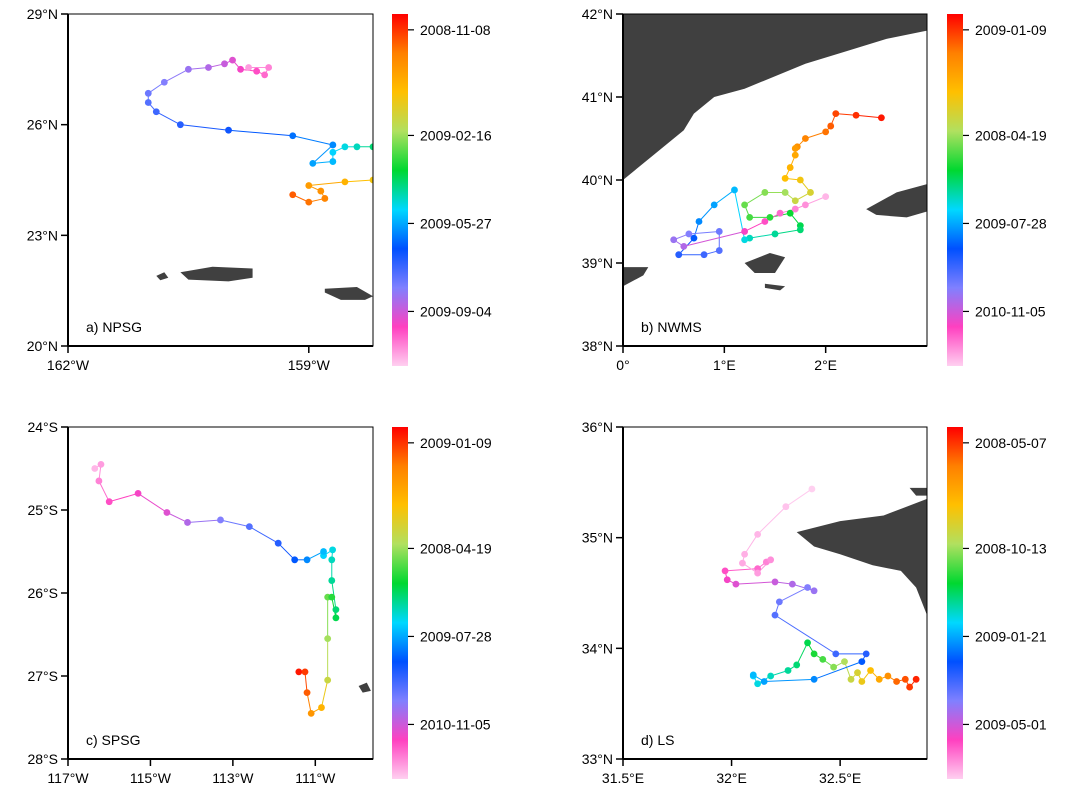 This screenshot has height=792, width=1089. I want to click on y-tick-label: 24°S, so click(42, 427).